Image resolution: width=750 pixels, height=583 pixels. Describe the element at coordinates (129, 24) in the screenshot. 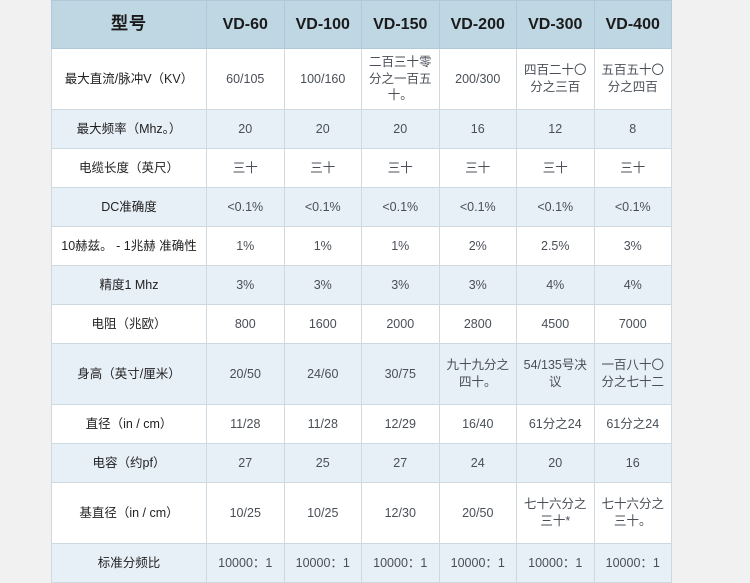

I see `column-header-model: 型号` at that location.